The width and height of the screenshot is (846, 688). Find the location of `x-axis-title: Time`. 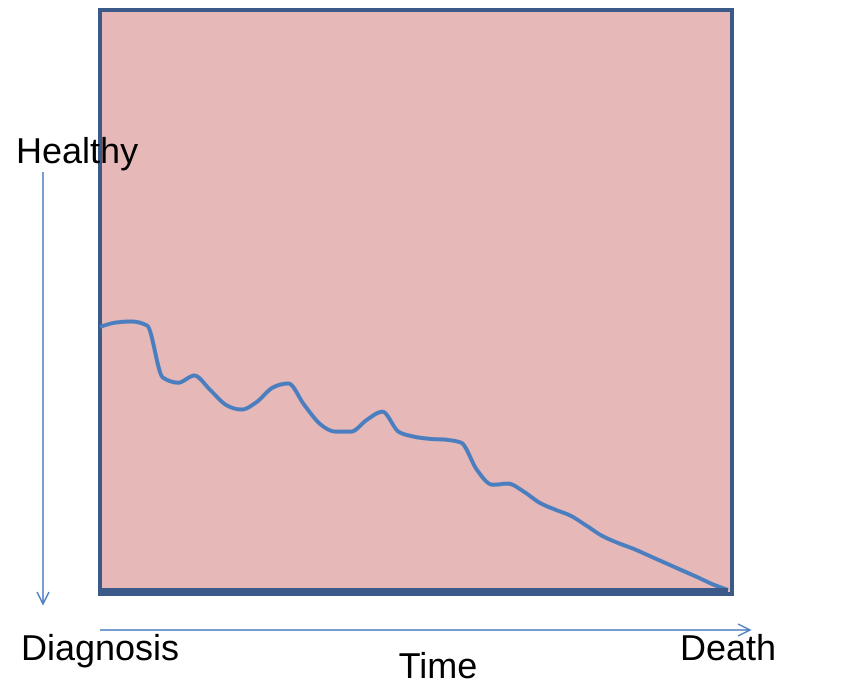

x-axis-title: Time is located at coordinates (438, 665).